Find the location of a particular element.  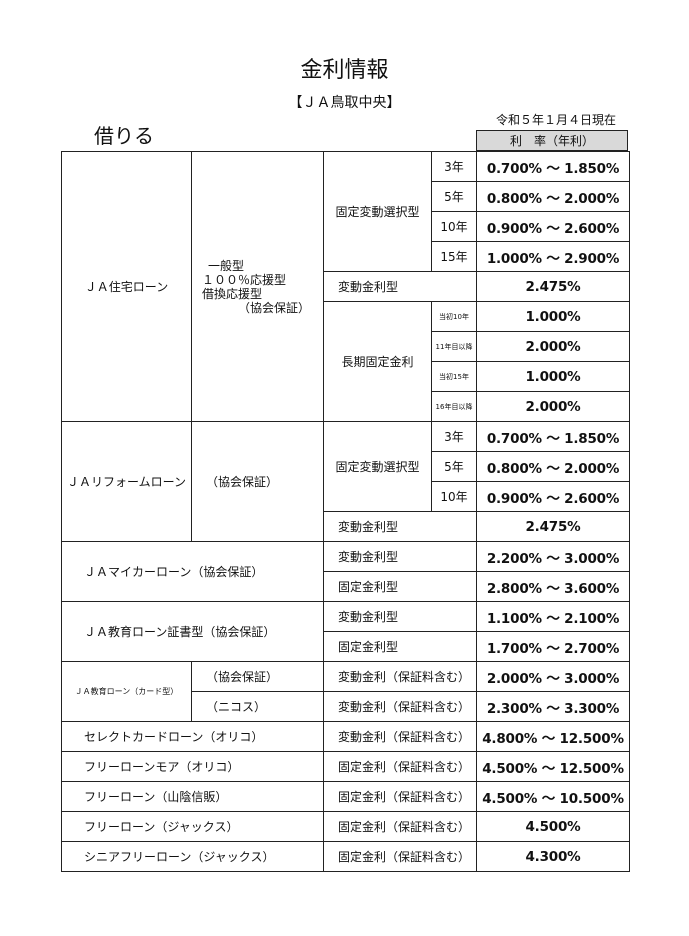

table-row: ＪＡ教育ローン証書型（協会保証） 変動金利型 1.100% ～ 2.100% is located at coordinates (345, 631).